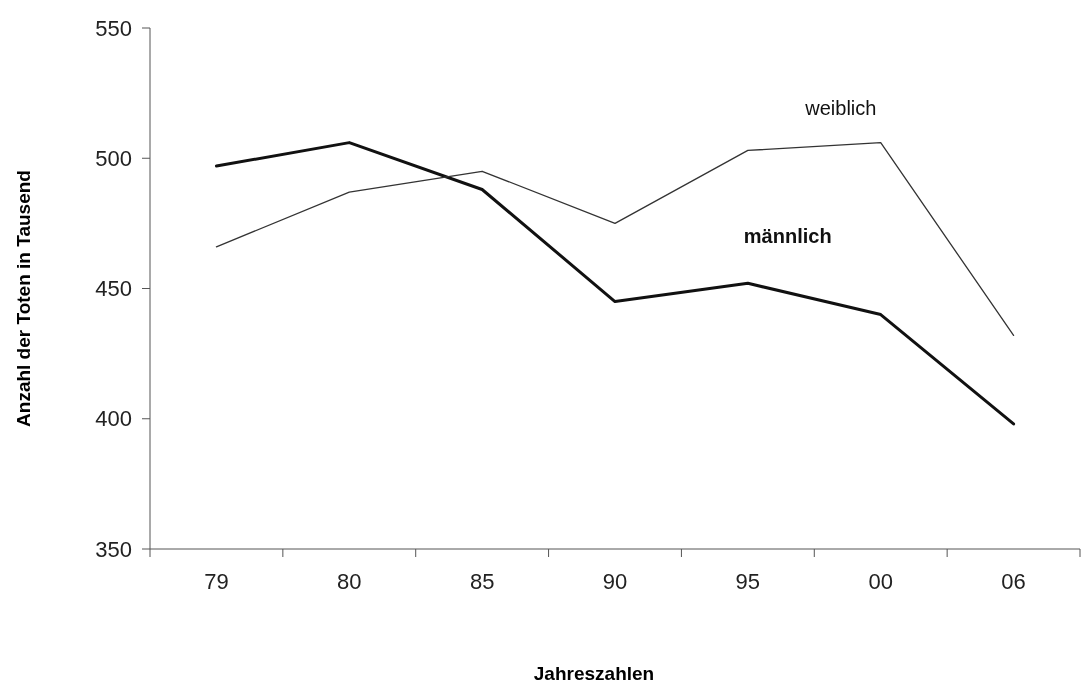  What do you see at coordinates (349, 581) in the screenshot?
I see `x-tick-label: 80` at bounding box center [349, 581].